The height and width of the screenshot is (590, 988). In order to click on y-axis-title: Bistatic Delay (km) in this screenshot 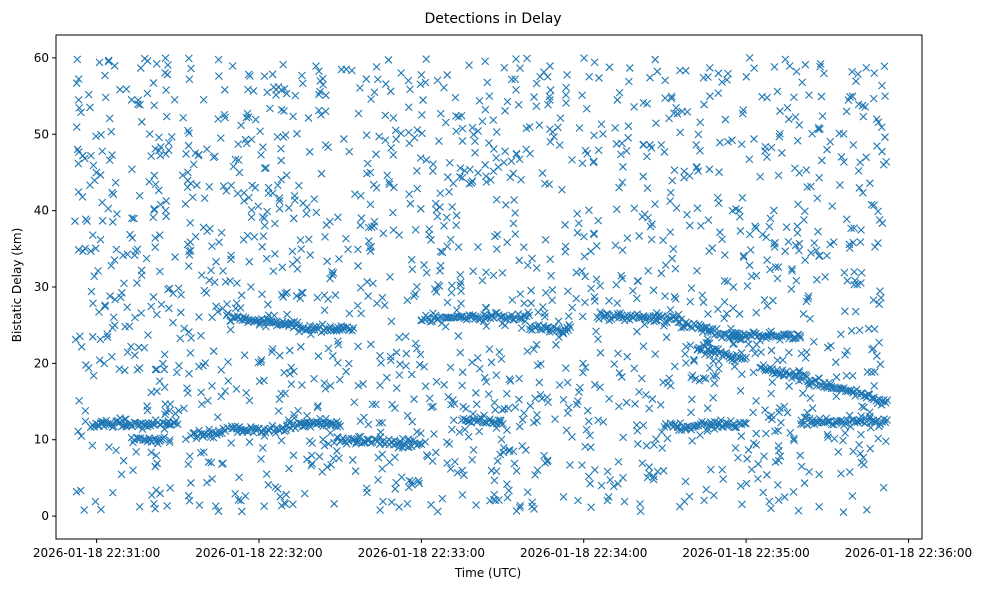, I will do `click(17, 285)`.